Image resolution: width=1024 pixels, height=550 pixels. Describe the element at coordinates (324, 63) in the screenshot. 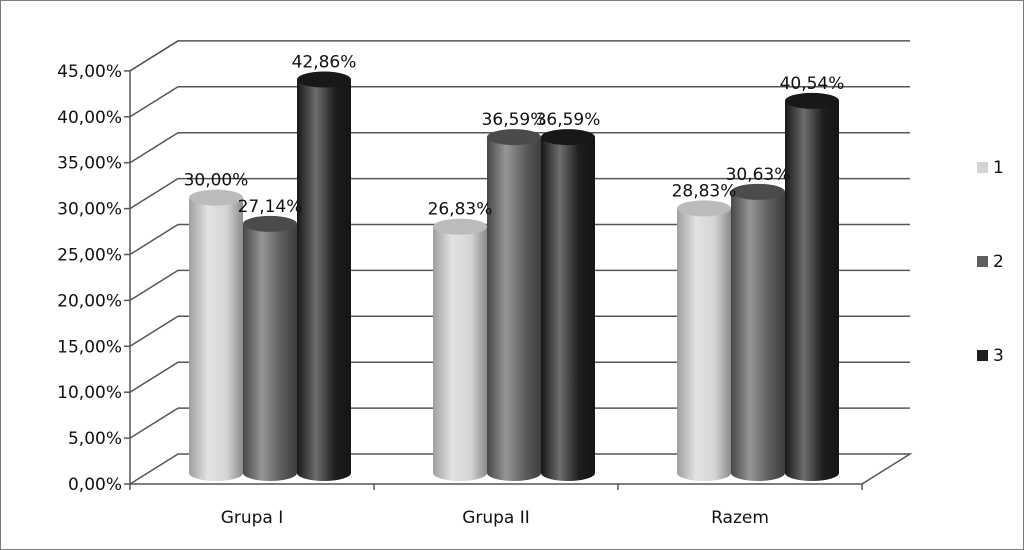

I see `data-label: 42,86%` at that location.